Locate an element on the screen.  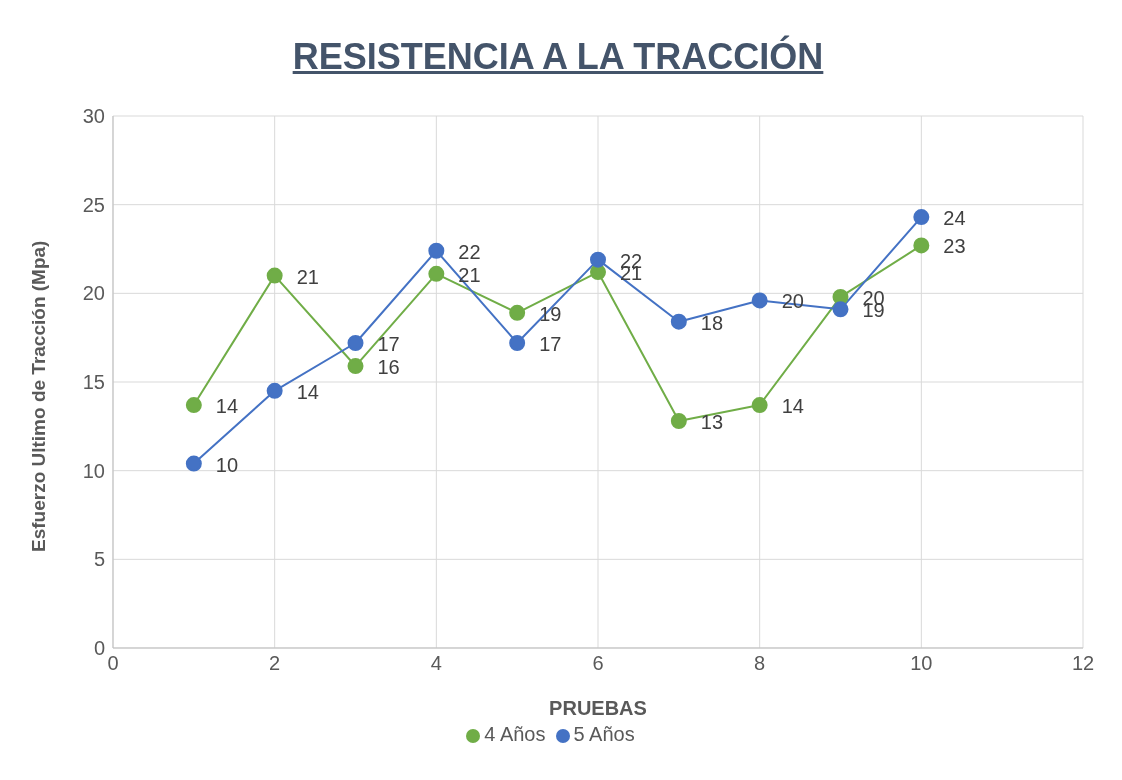
y-tick-label: 15 is located at coordinates (93, 382).